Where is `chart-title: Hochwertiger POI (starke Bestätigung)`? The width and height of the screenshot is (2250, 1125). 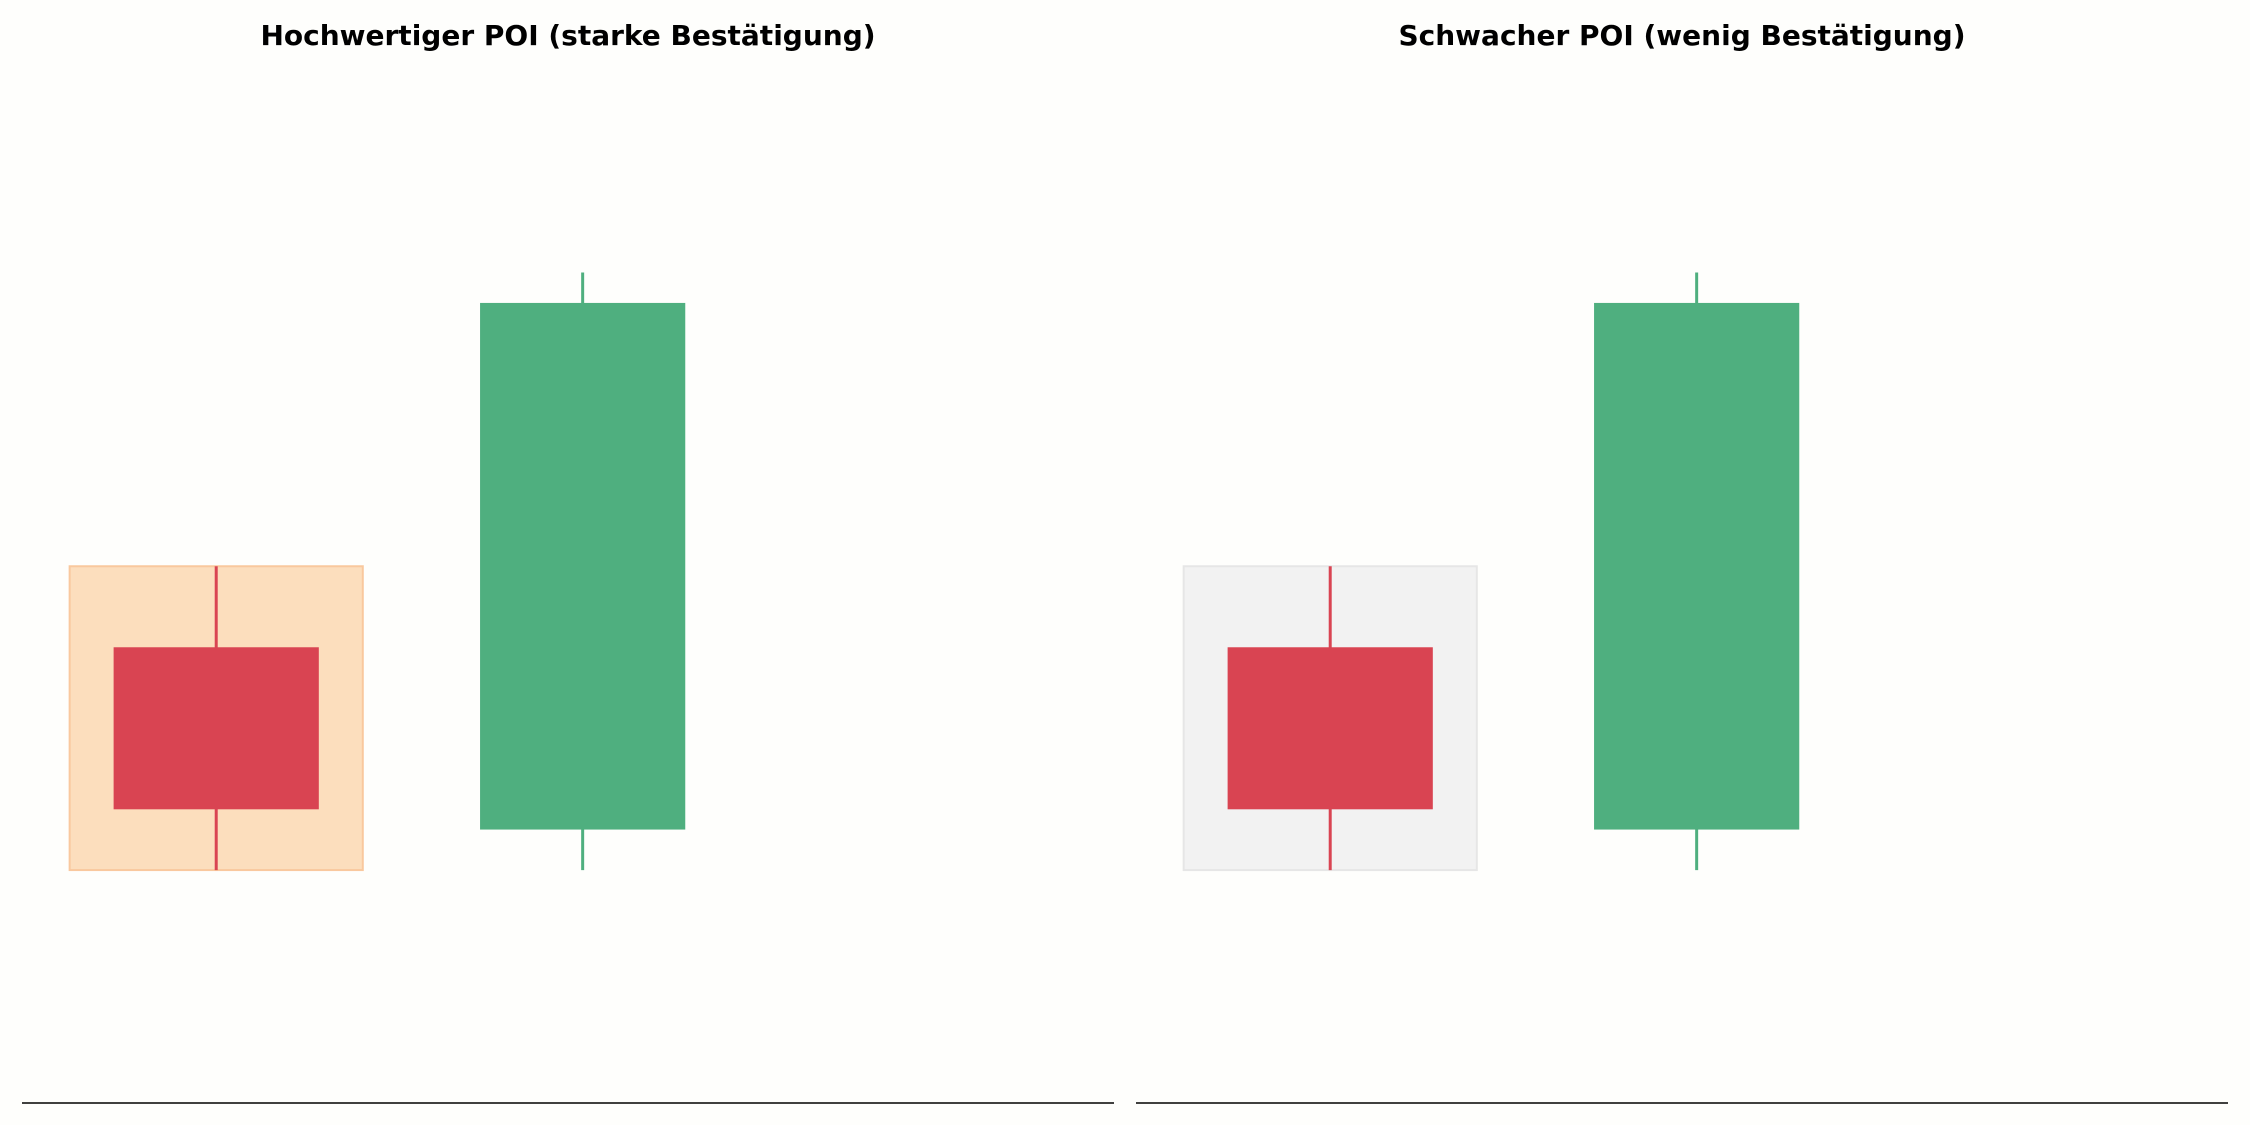 chart-title: Hochwertiger POI (starke Bestätigung) is located at coordinates (567, 35).